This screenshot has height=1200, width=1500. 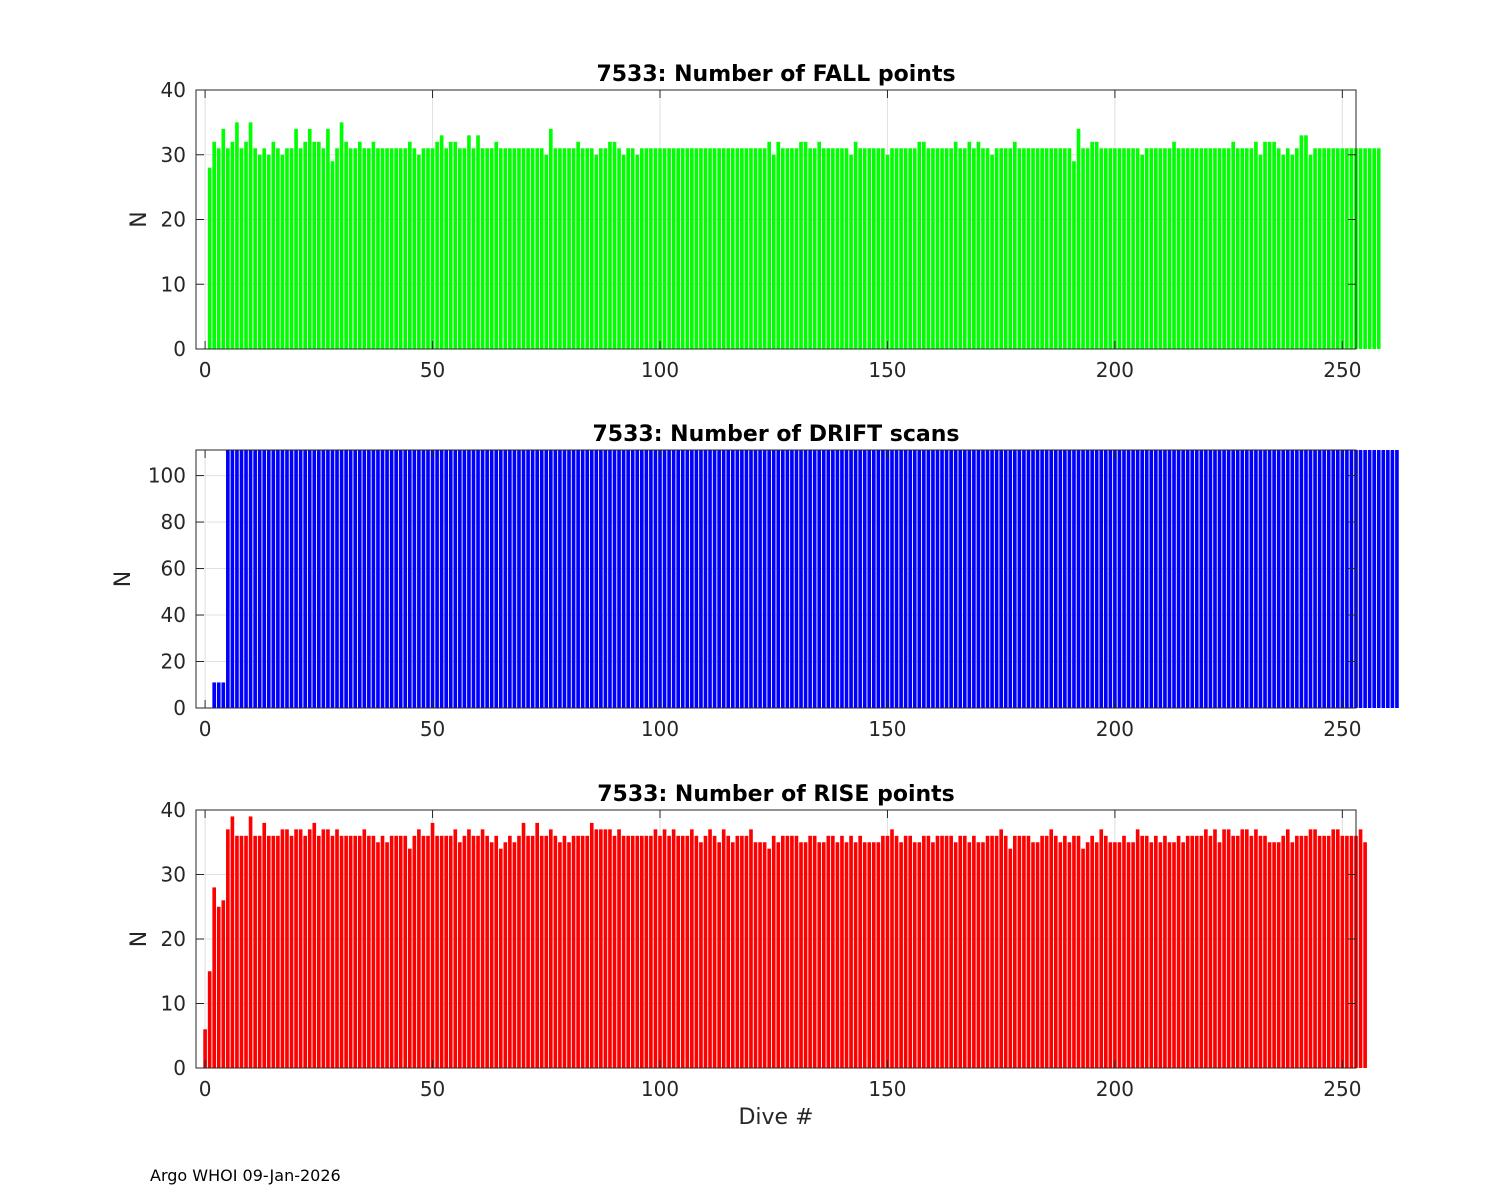 I want to click on rise-xtick-label: 200, so click(x=1115, y=1089).